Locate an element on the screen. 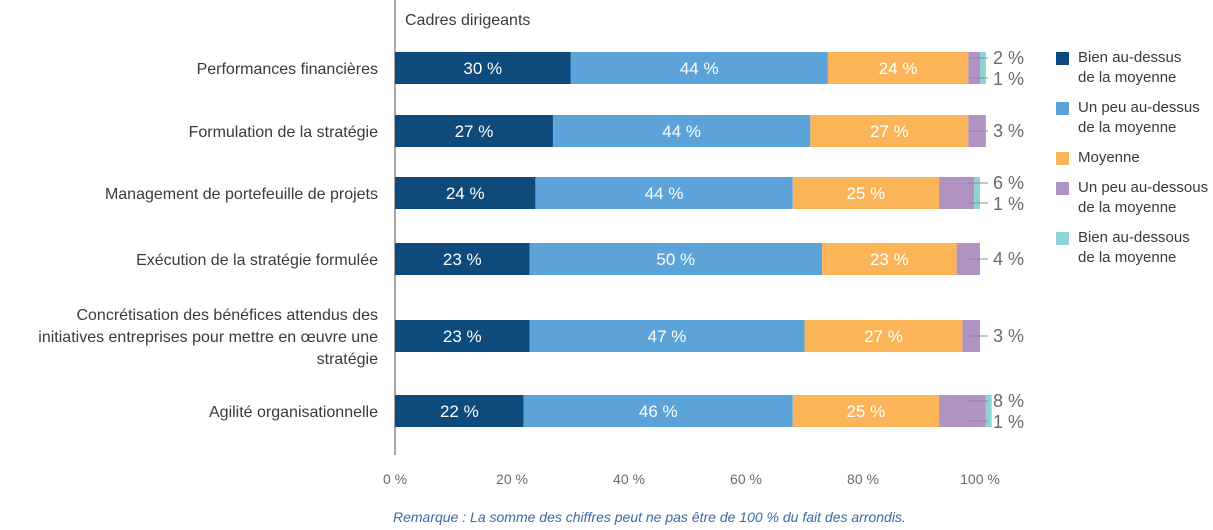  legend-label: Un peu au-dessus is located at coordinates (1139, 107).